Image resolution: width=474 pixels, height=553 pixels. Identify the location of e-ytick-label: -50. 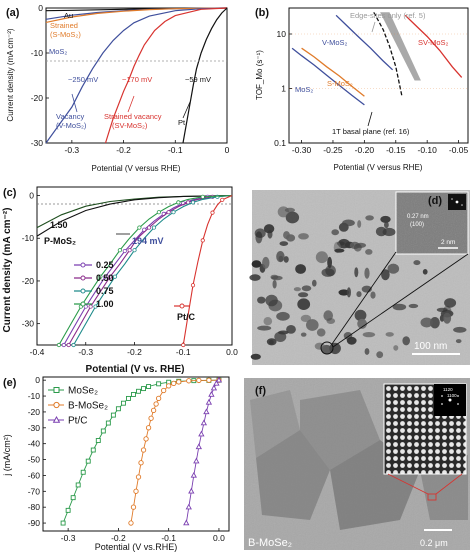
(34, 460).